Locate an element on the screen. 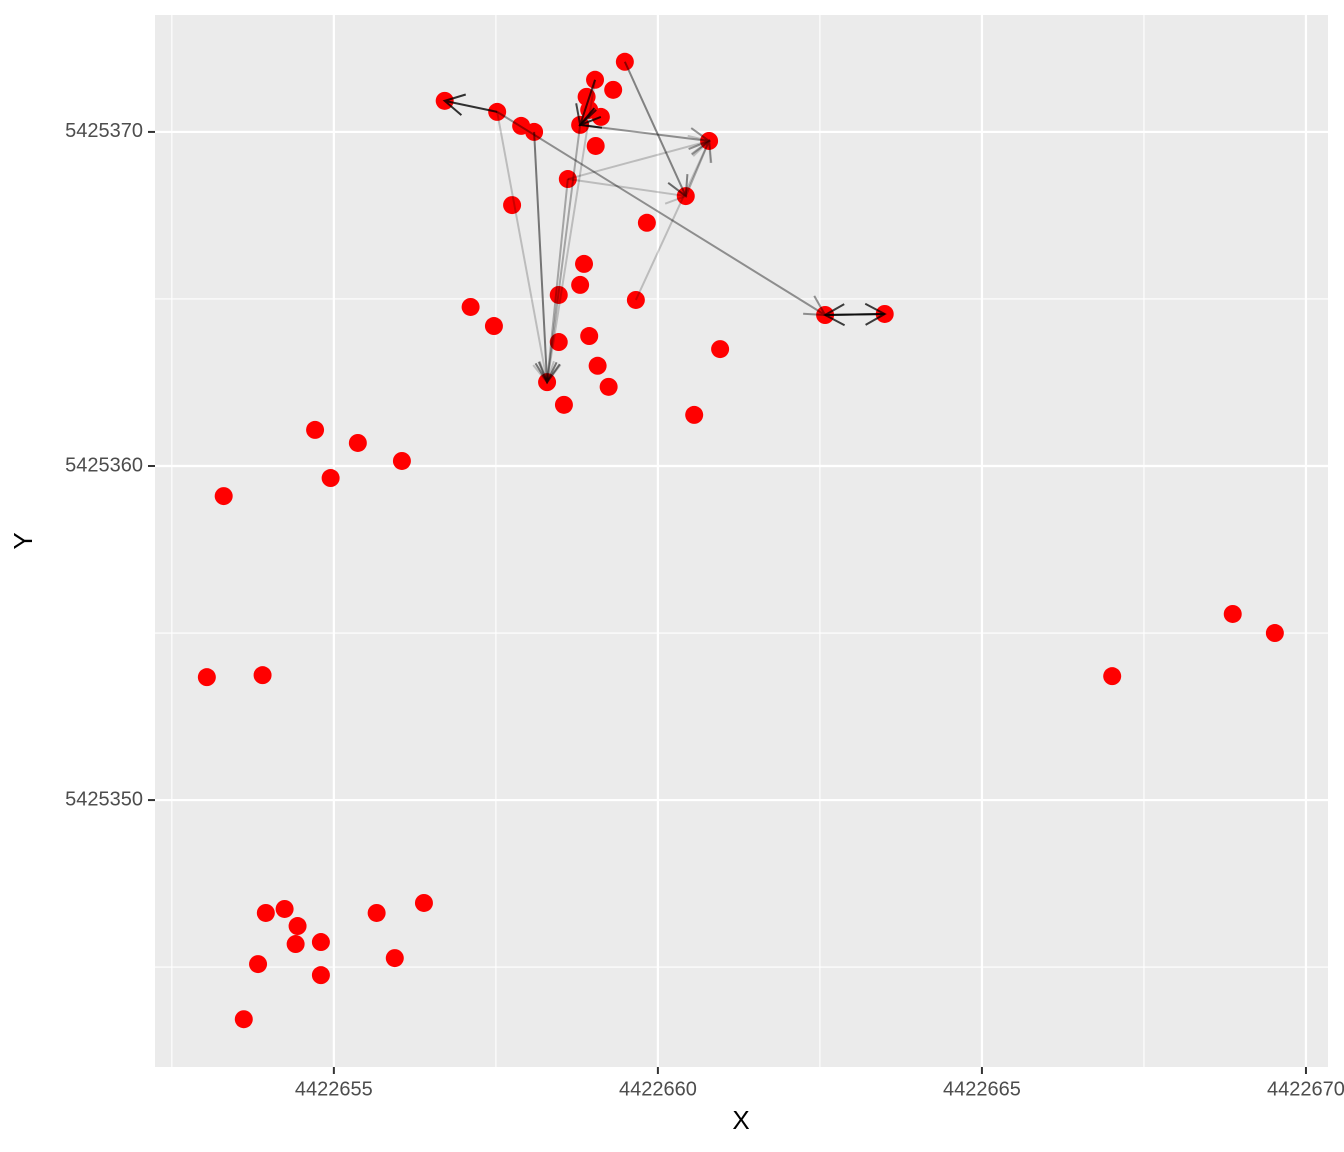 This screenshot has height=1152, width=1344. x-tick-label: 4422660 is located at coordinates (658, 1089).